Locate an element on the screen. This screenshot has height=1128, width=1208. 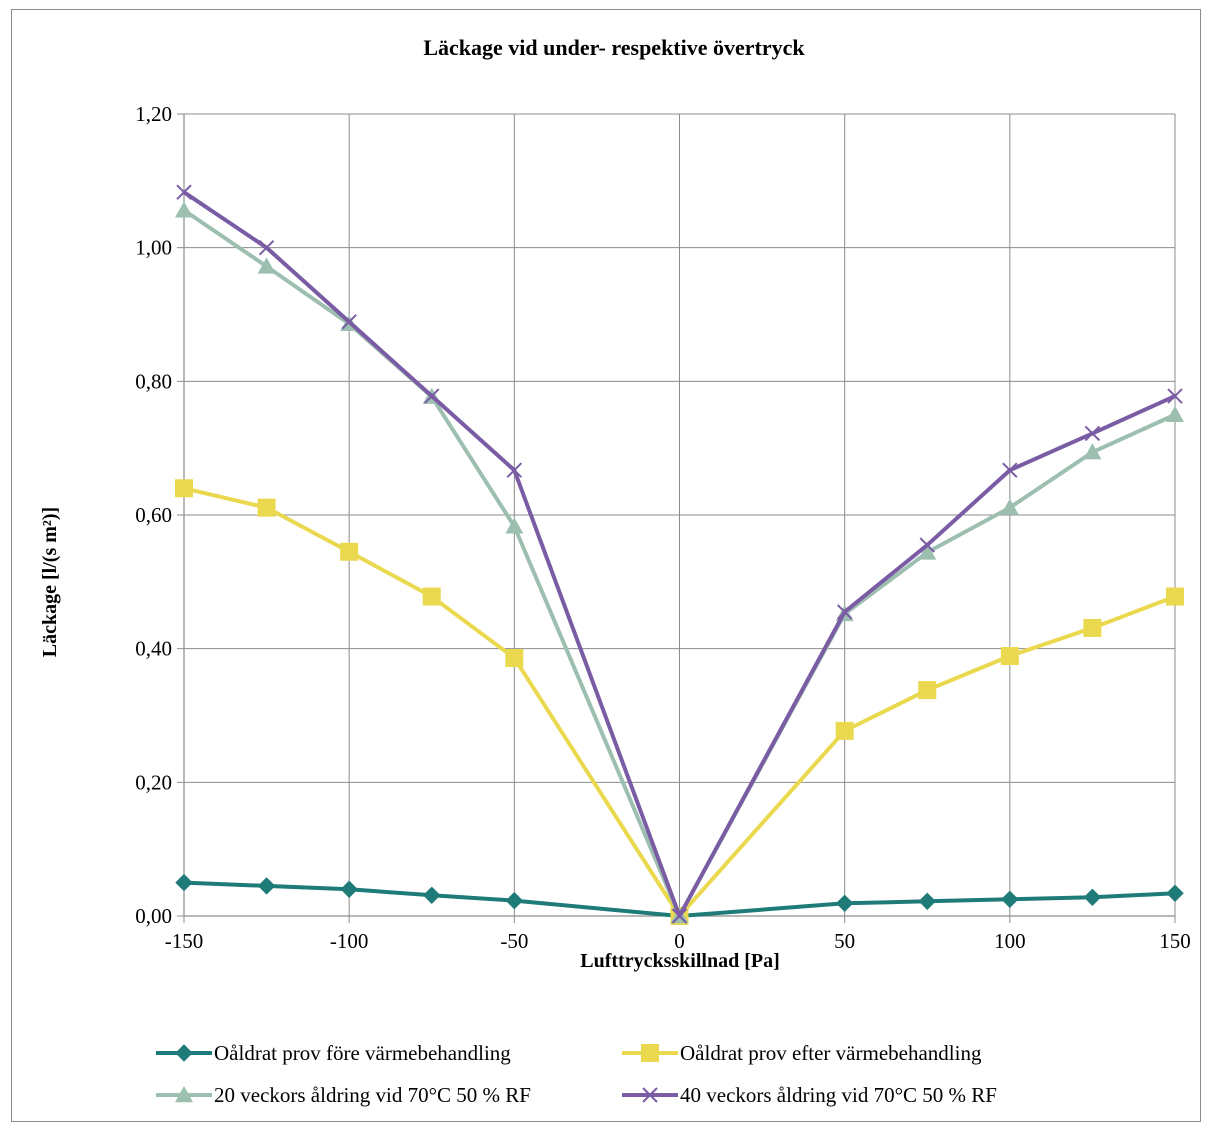
x-axis-tick-labels: -150 -100 -50 0 50 100 150 is located at coordinates (678, 941).